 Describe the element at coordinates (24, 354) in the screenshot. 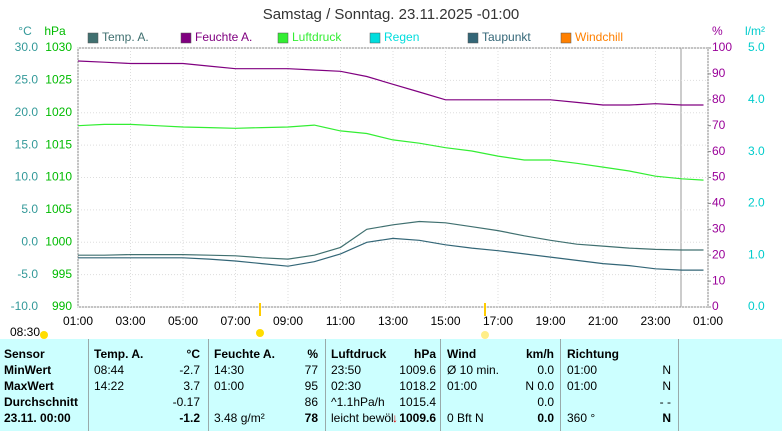

I see `cell-text: Sensor` at that location.